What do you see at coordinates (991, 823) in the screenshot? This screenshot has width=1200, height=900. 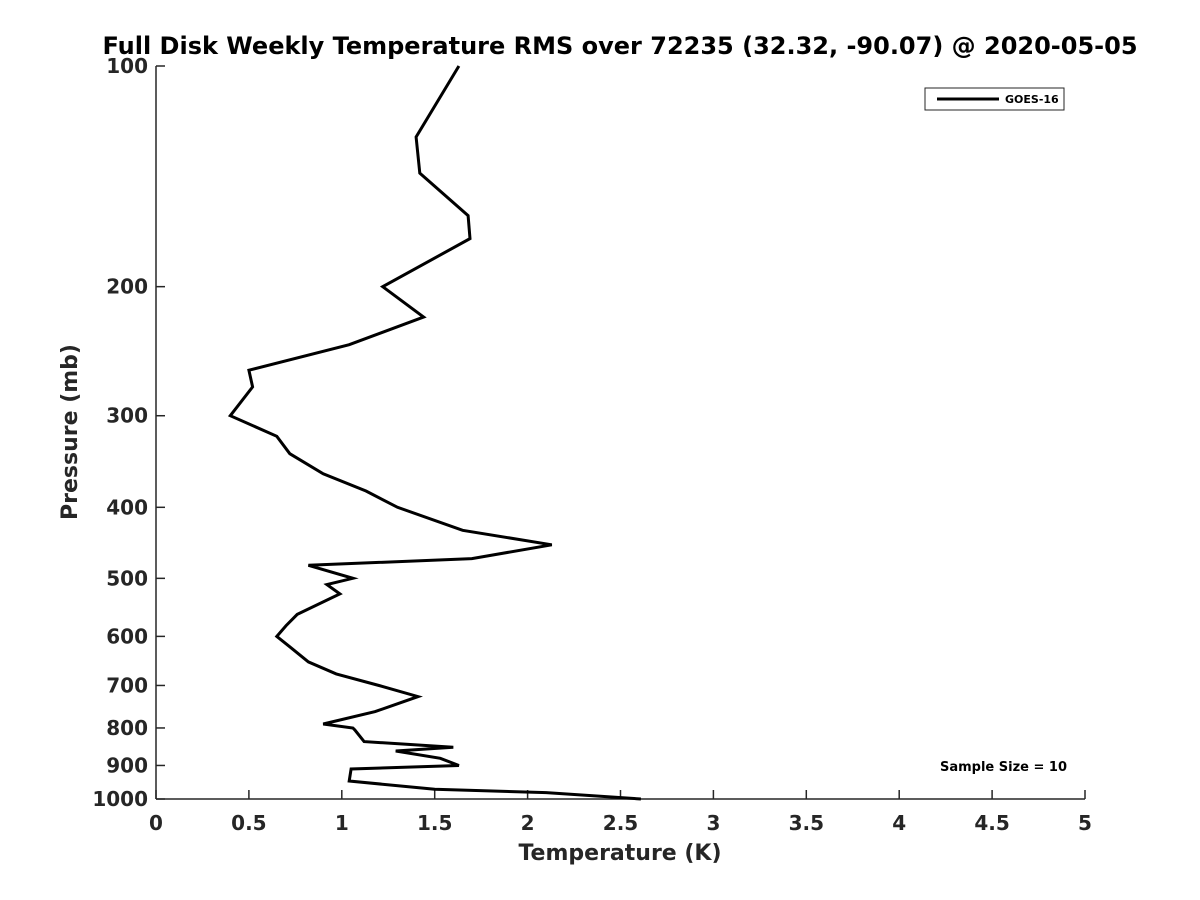 I see `x-tick-label: 4.5` at bounding box center [991, 823].